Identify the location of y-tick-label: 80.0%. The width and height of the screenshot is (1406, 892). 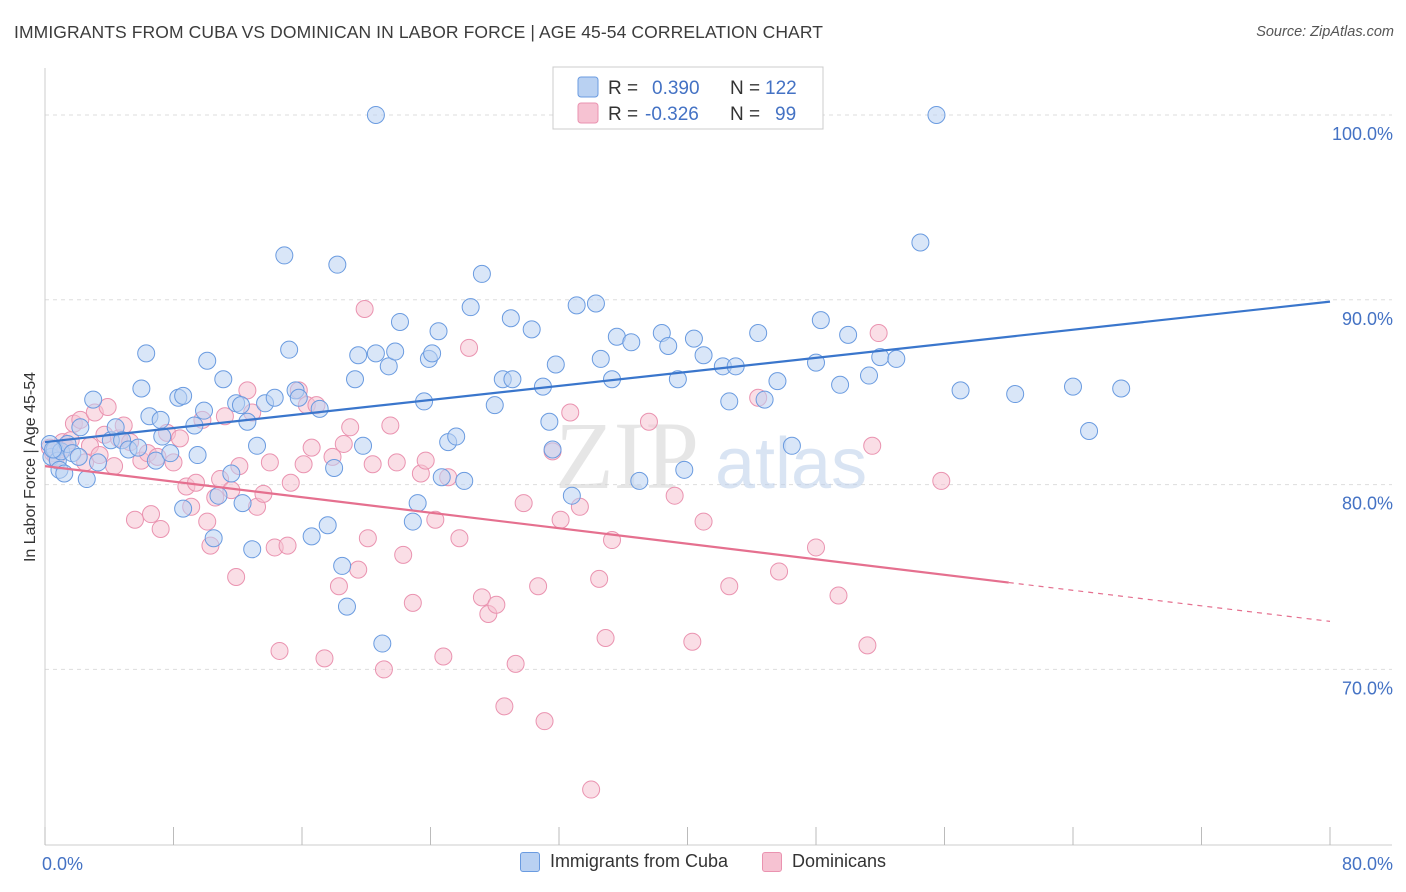
(1367, 504).